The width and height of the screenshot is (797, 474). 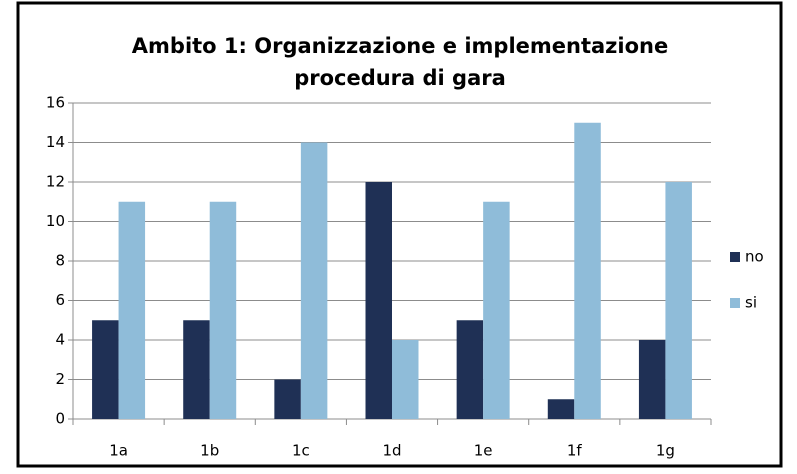 I want to click on y-tick-label: 0, so click(x=60, y=419).